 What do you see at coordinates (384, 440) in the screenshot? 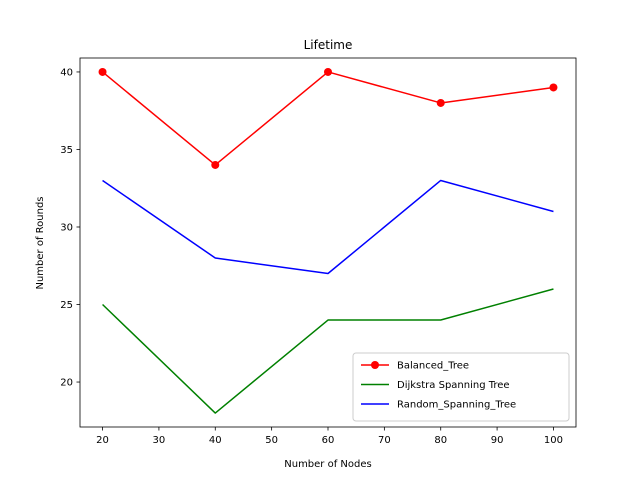
I see `x-tick-label: 70` at bounding box center [384, 440].